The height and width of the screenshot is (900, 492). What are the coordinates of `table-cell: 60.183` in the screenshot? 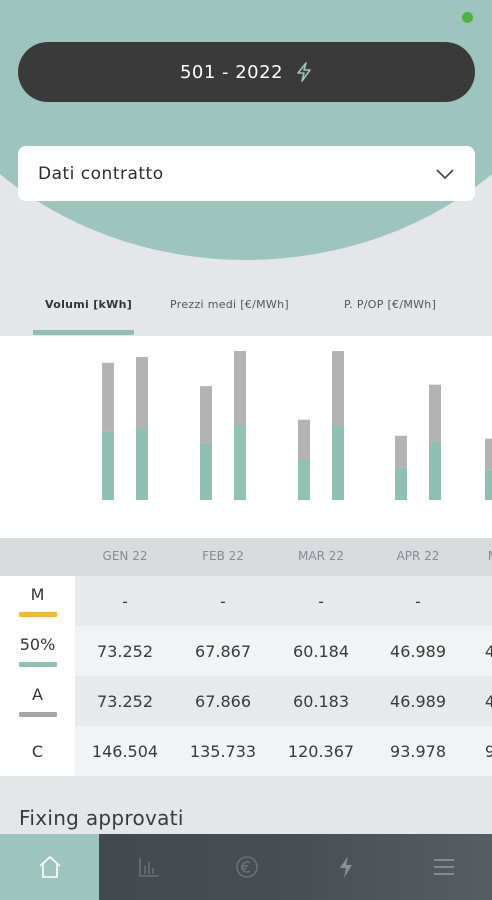 It's located at (321, 701).